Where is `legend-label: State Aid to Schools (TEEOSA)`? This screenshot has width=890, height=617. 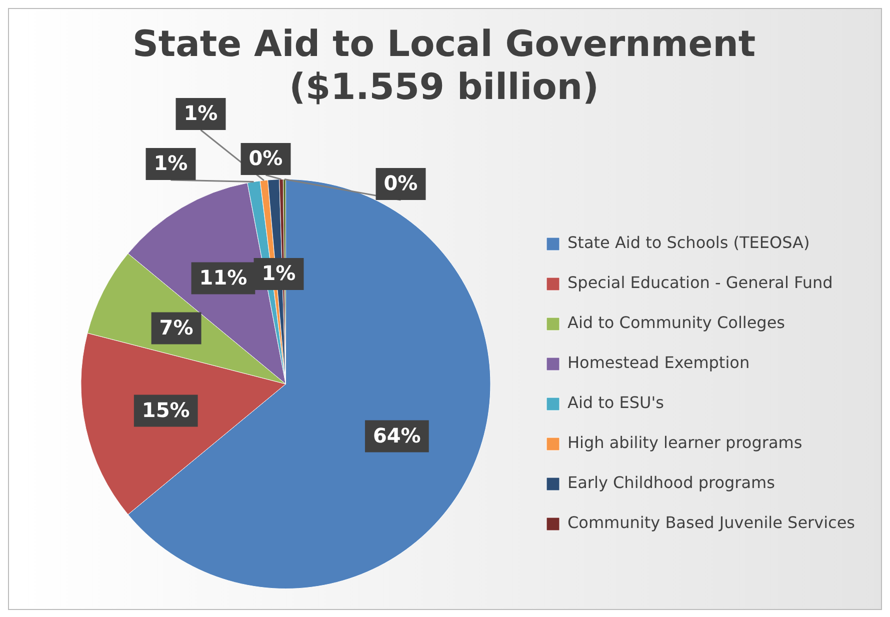
legend-label: State Aid to Schools (TEEOSA) is located at coordinates (689, 242).